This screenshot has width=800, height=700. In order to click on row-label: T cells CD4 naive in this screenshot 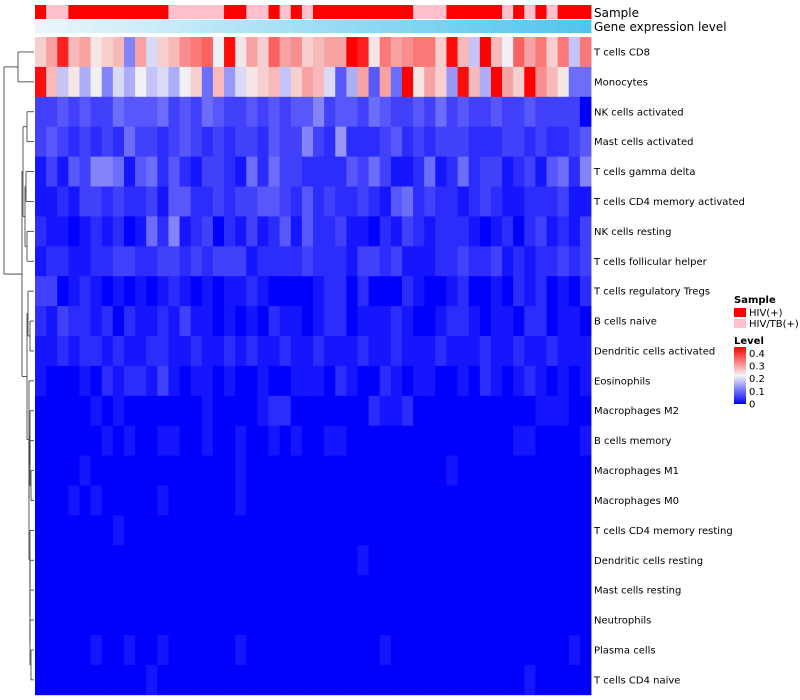, I will do `click(636, 680)`.